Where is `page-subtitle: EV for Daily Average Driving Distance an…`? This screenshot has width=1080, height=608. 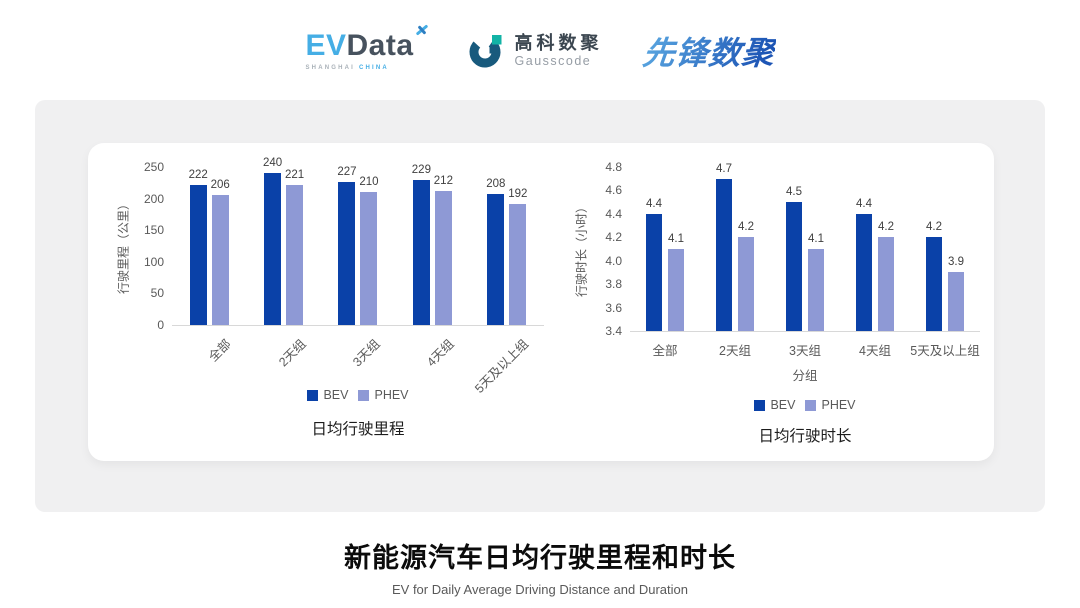 page-subtitle: EV for Daily Average Driving Distance an… is located at coordinates (540, 589).